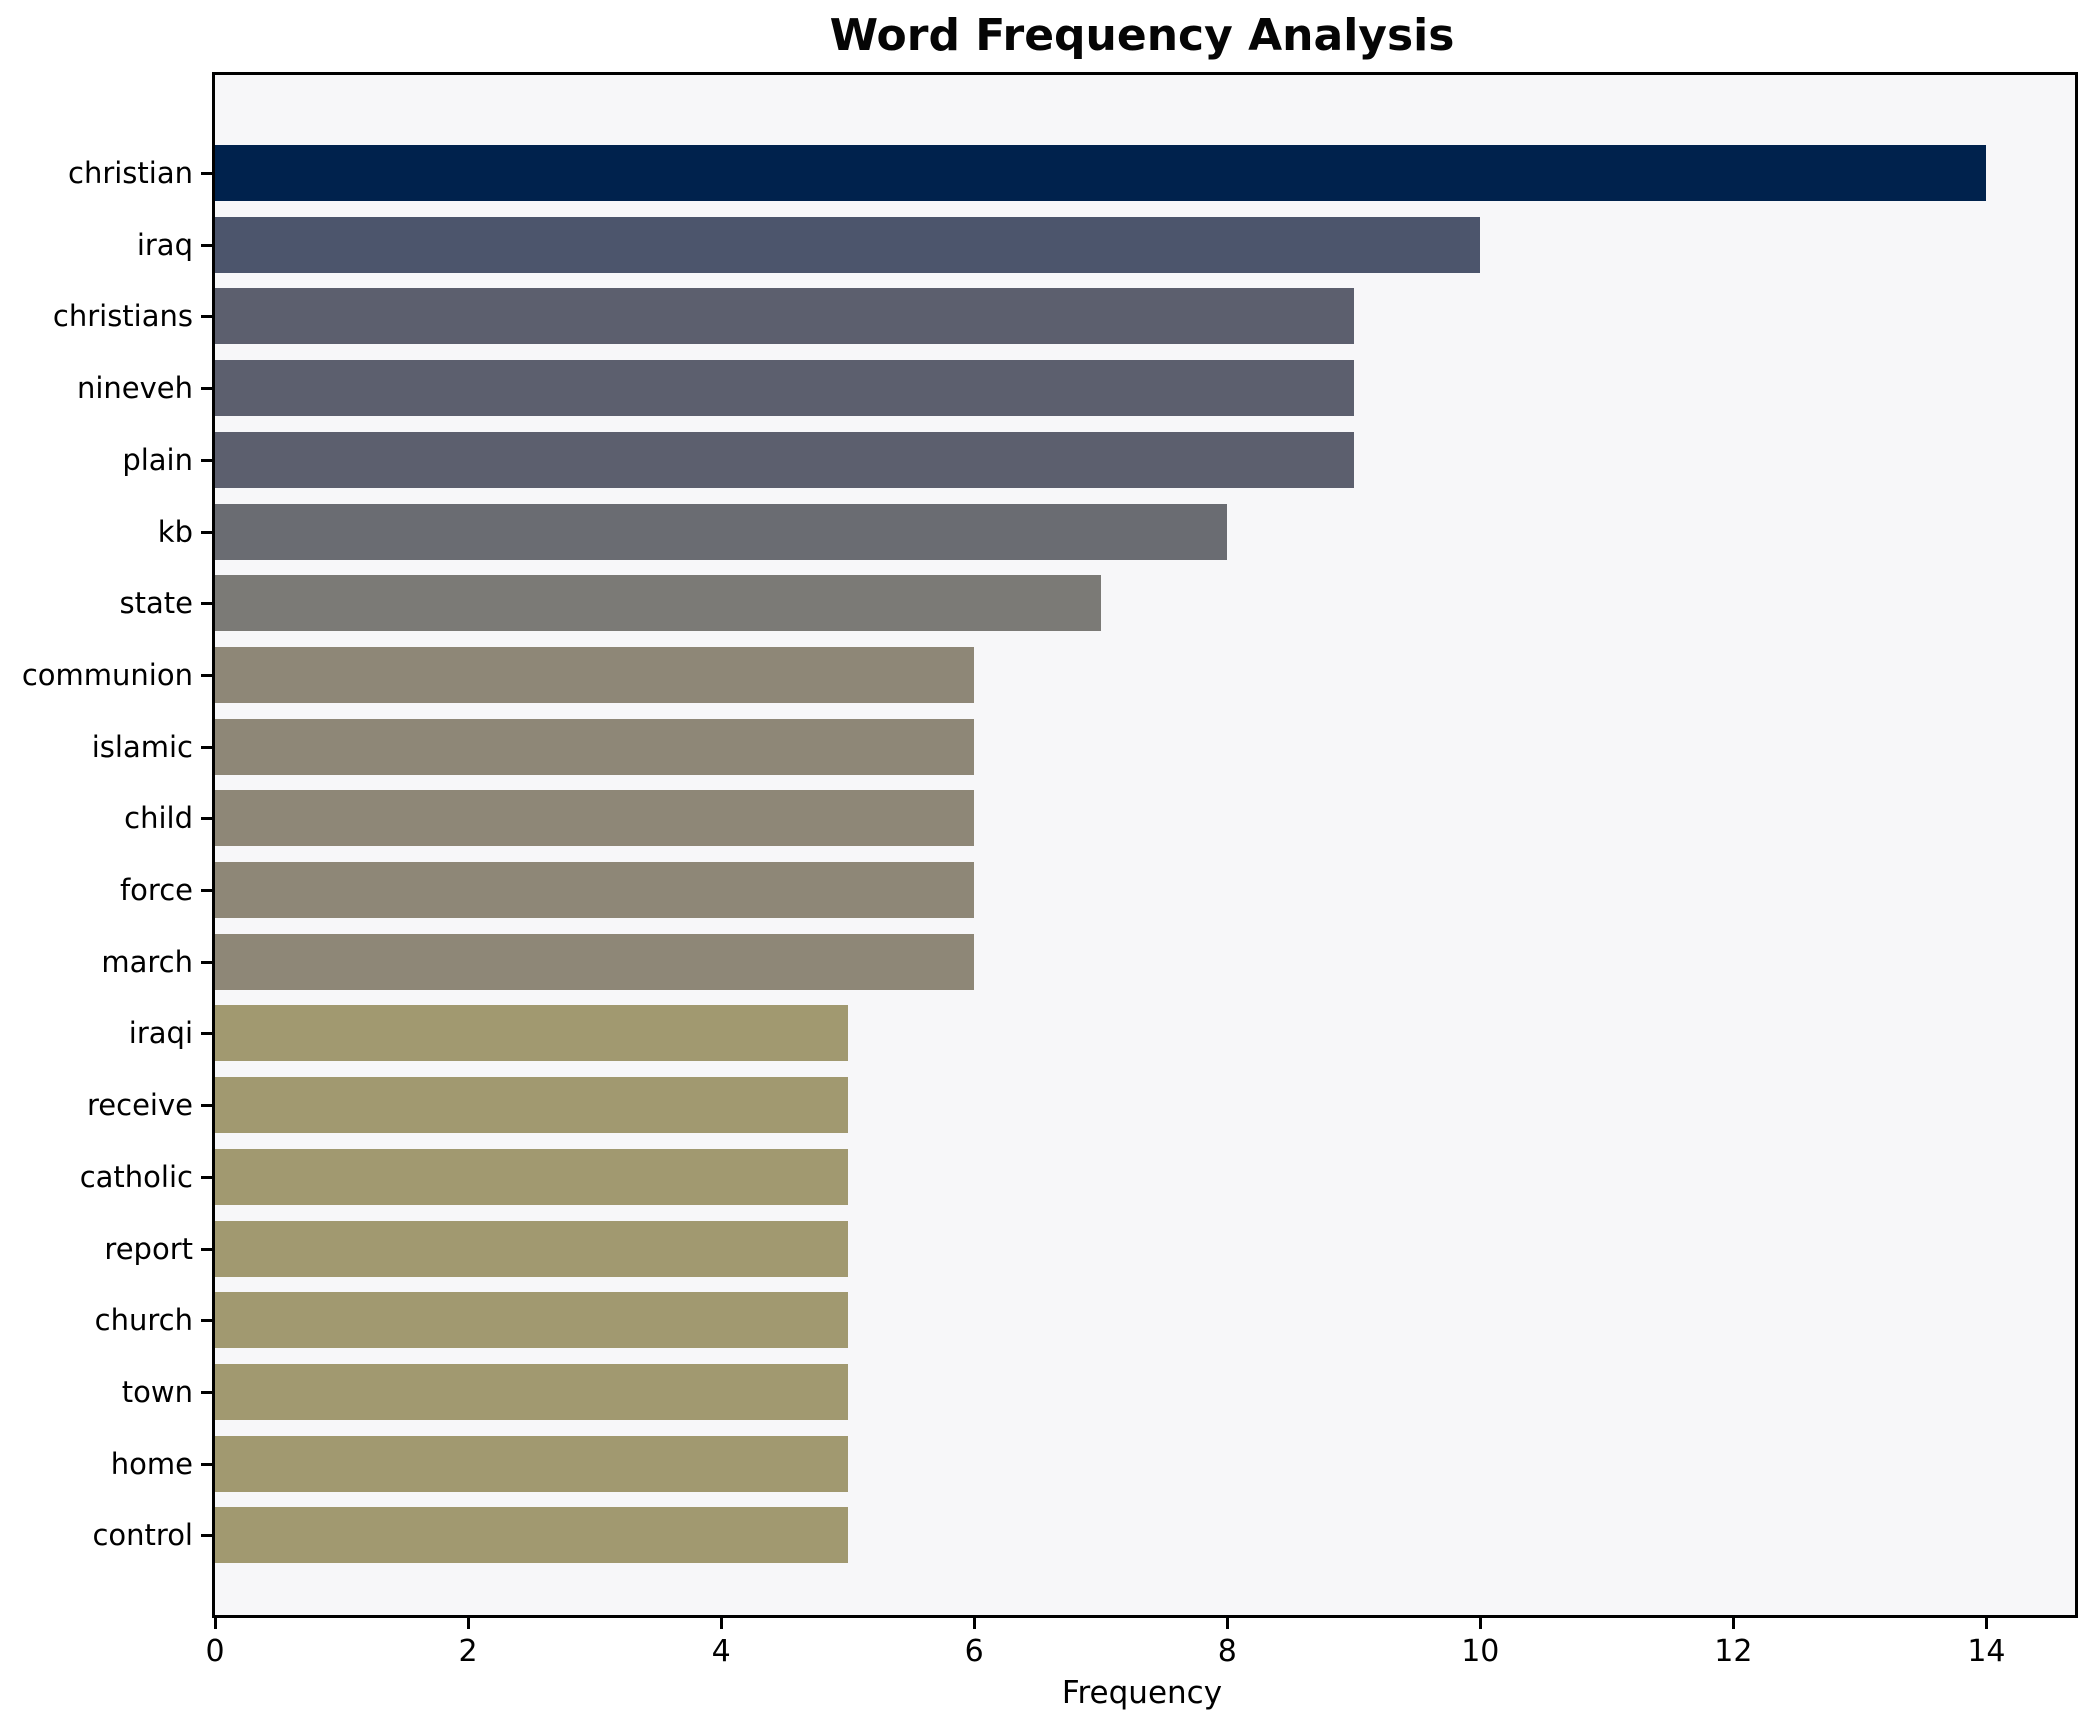  Describe the element at coordinates (134, 388) in the screenshot. I see `y-tick-label-nineveh: nineveh` at that location.